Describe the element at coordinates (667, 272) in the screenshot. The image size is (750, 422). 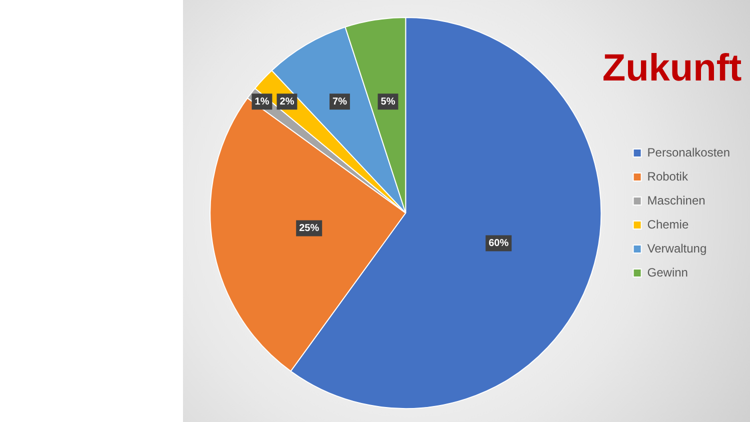
I see `legend-label: Gewinn` at that location.